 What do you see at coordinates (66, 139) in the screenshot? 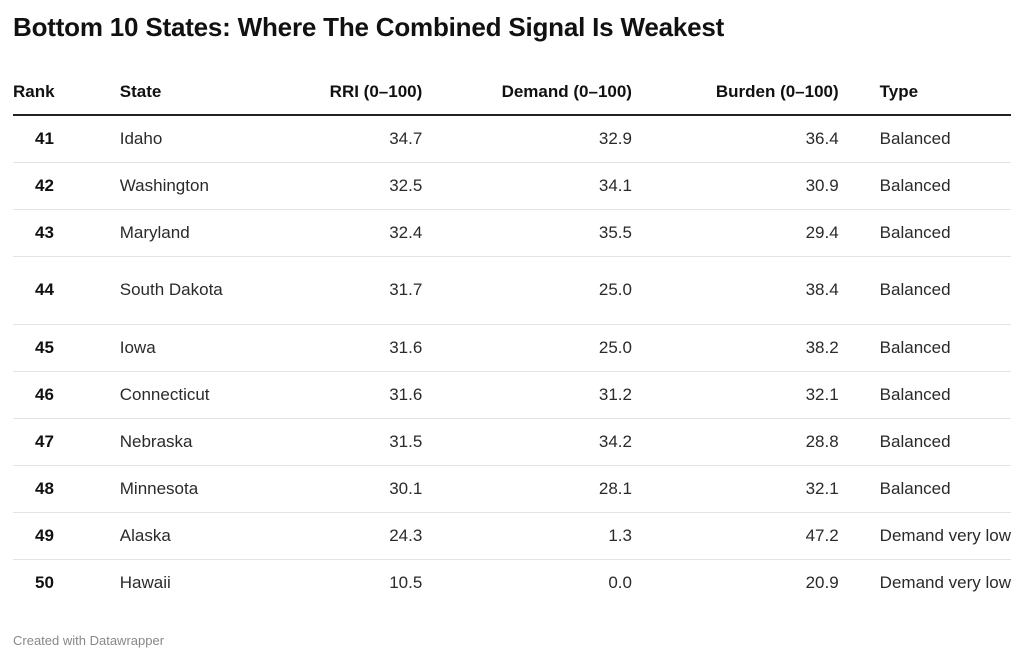
I see `cell-rank: 41` at bounding box center [66, 139].